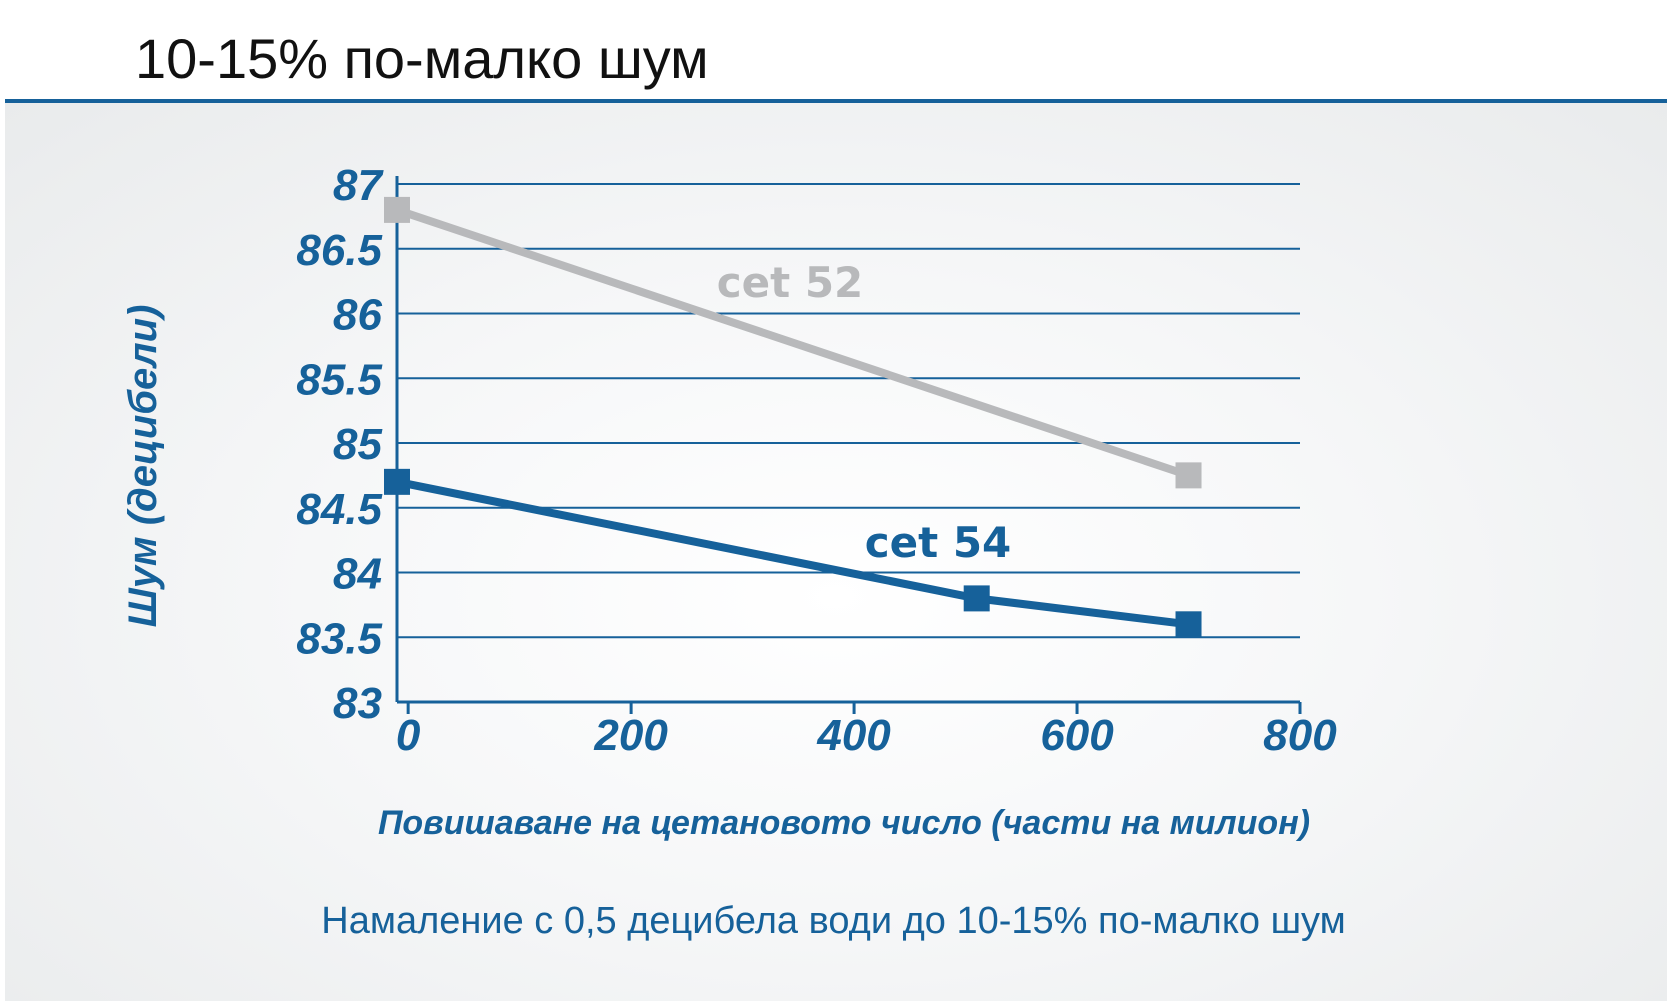 Image resolution: width=1667 pixels, height=1001 pixels. Describe the element at coordinates (630, 735) in the screenshot. I see `x-tick-label: 200` at that location.